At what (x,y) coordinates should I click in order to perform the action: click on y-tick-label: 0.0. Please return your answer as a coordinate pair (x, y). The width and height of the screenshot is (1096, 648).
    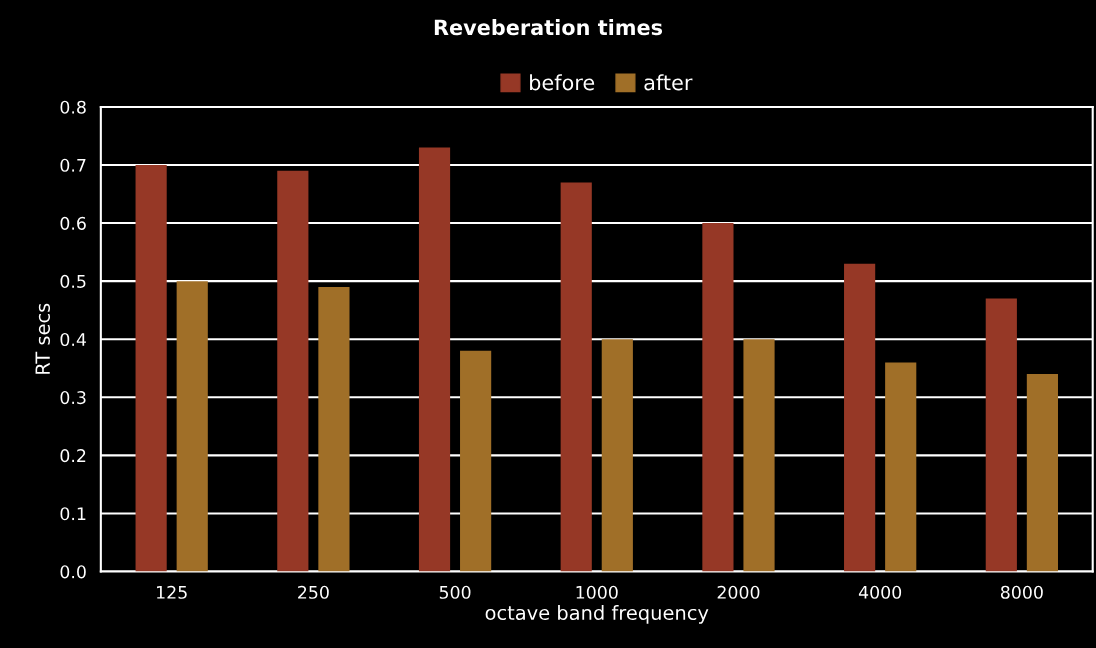
    Looking at the image, I should click on (73, 572).